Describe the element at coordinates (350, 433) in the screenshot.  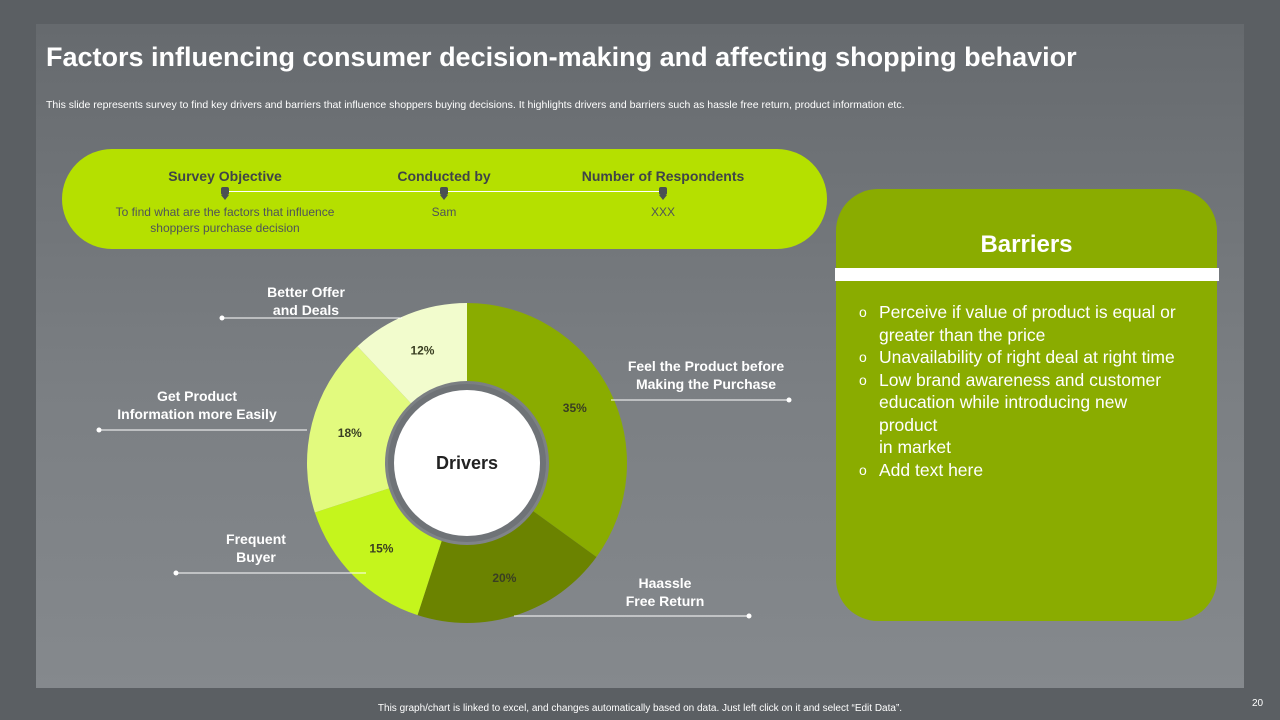
I see `slice-percent-label: 18%` at that location.